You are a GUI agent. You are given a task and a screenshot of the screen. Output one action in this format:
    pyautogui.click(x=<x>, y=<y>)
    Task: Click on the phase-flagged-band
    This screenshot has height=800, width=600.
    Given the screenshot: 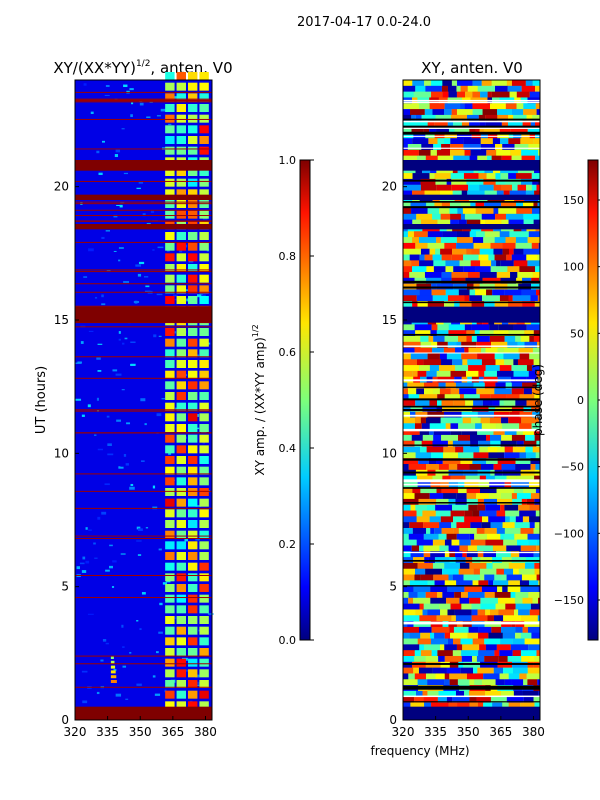 What is the action you would take?
    pyautogui.click(x=471, y=713)
    